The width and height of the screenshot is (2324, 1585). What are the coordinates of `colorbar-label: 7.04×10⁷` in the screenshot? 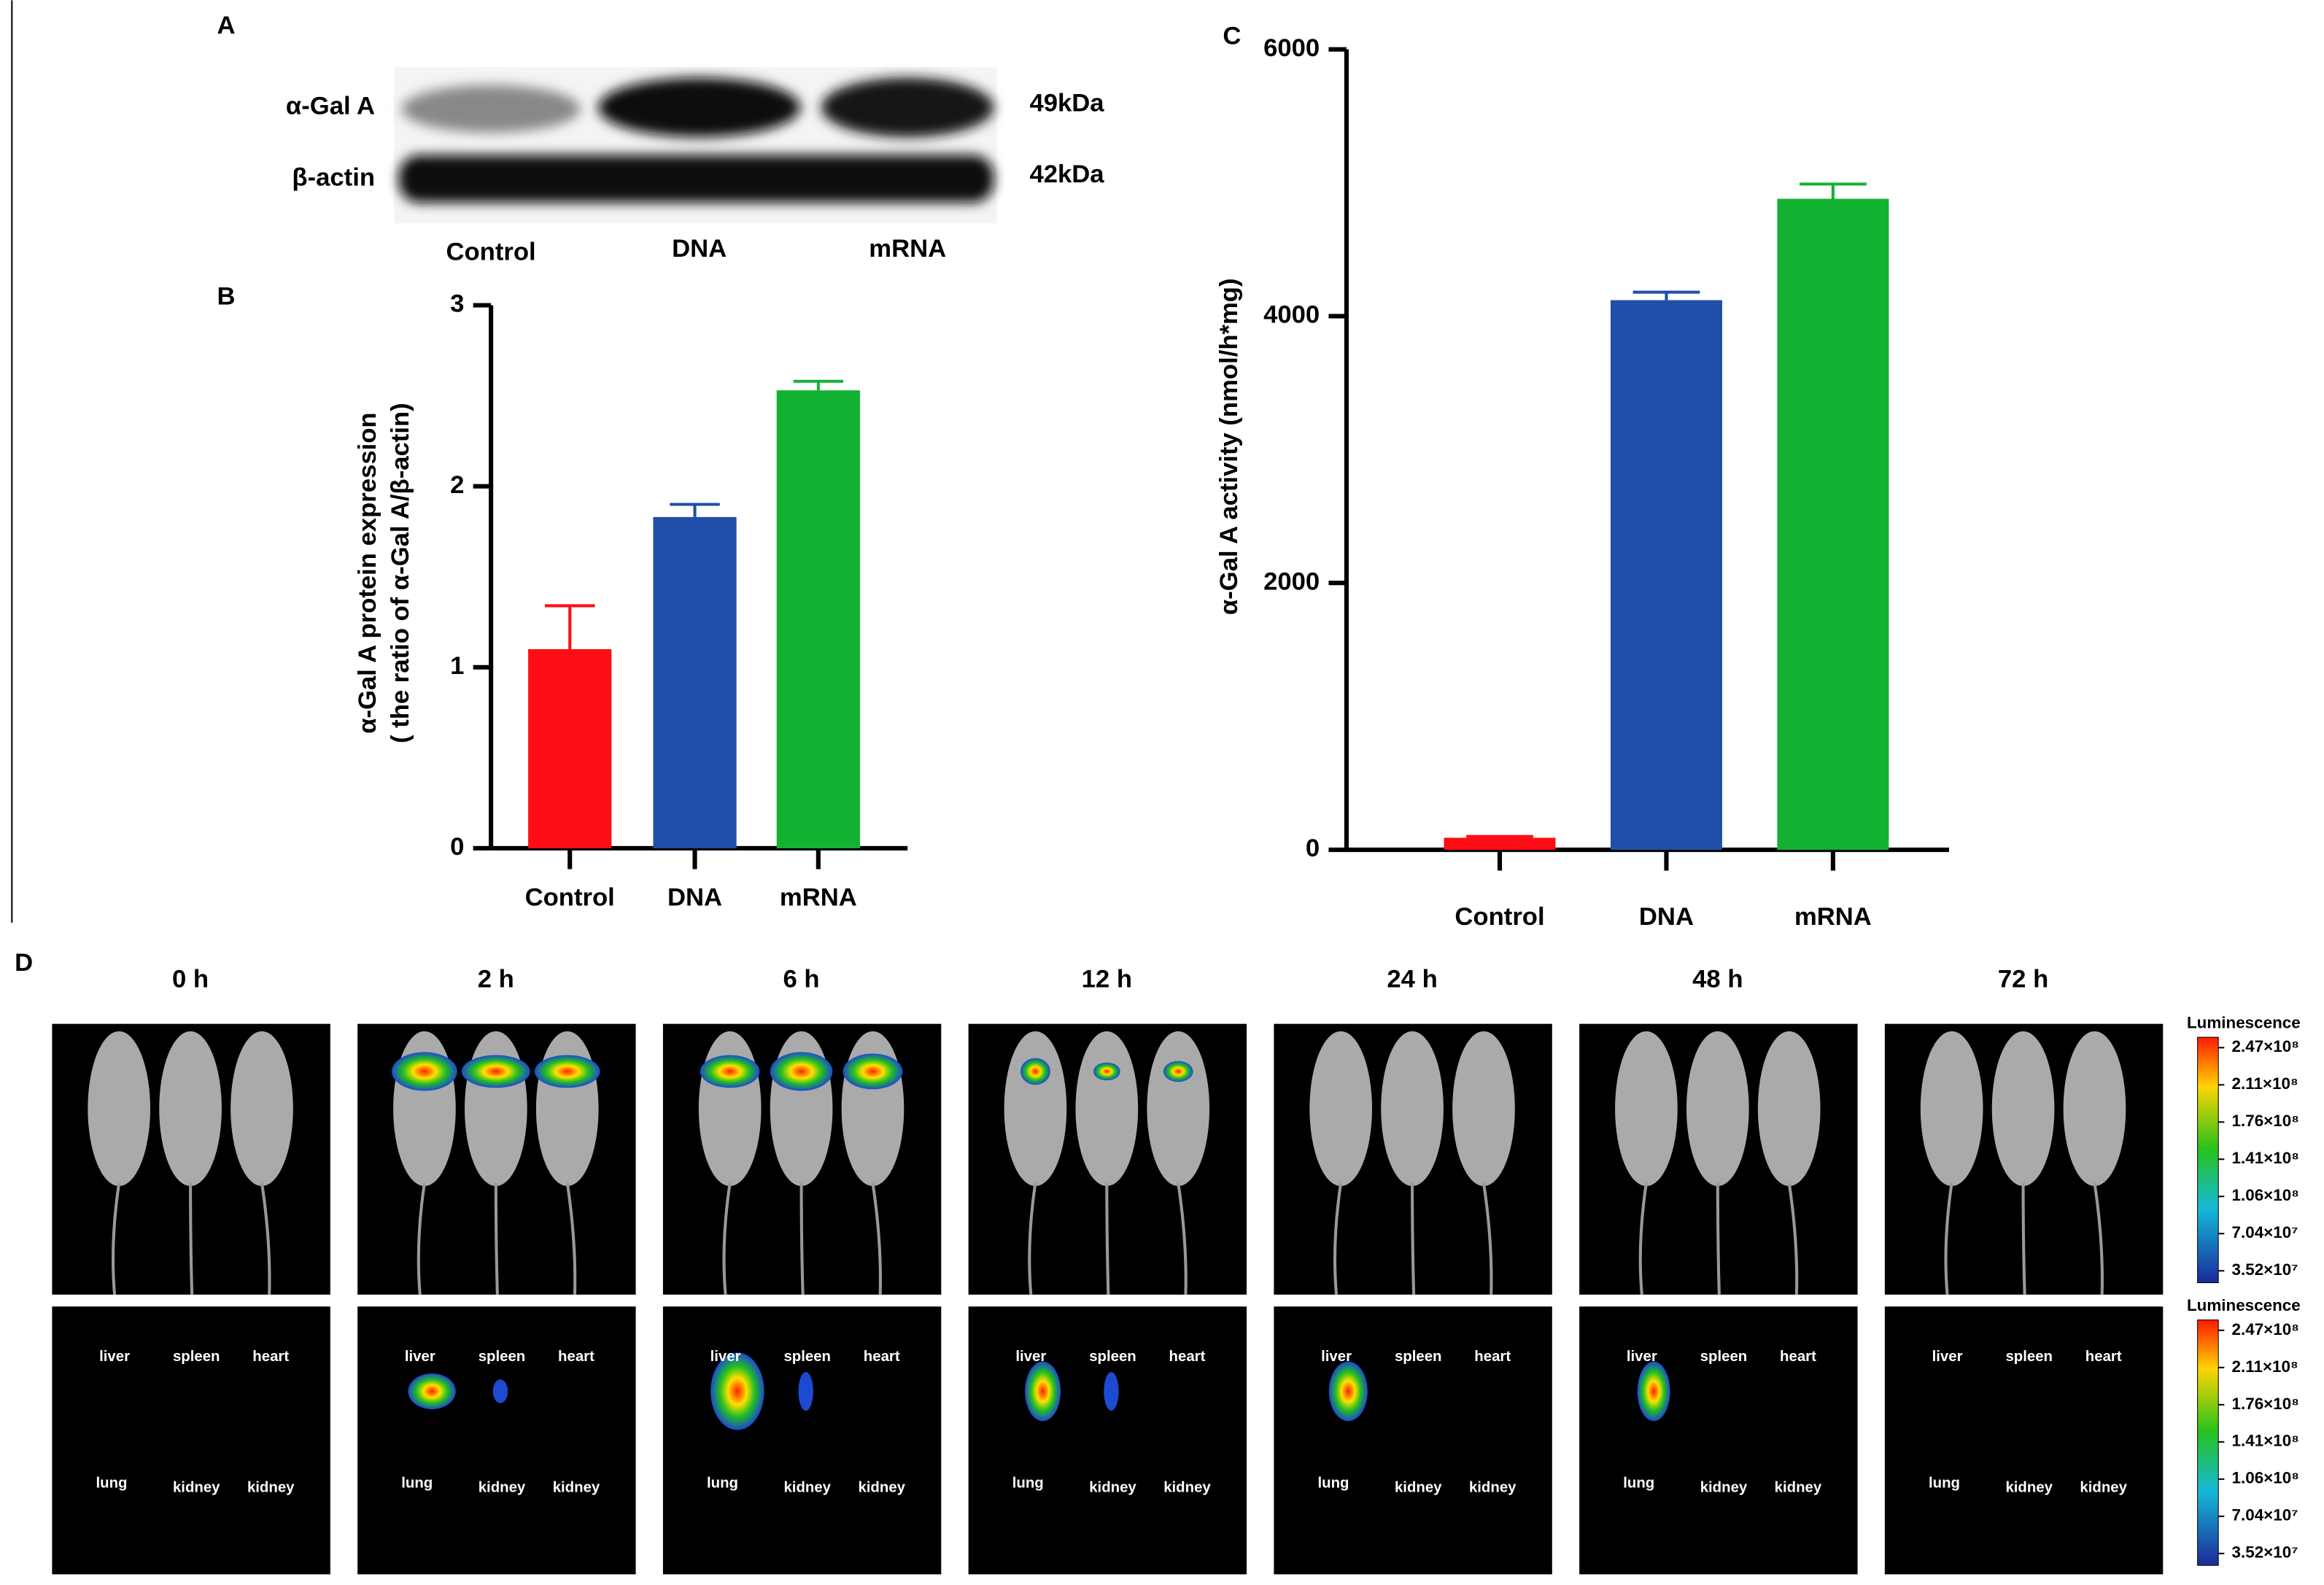 It's located at (2265, 1232).